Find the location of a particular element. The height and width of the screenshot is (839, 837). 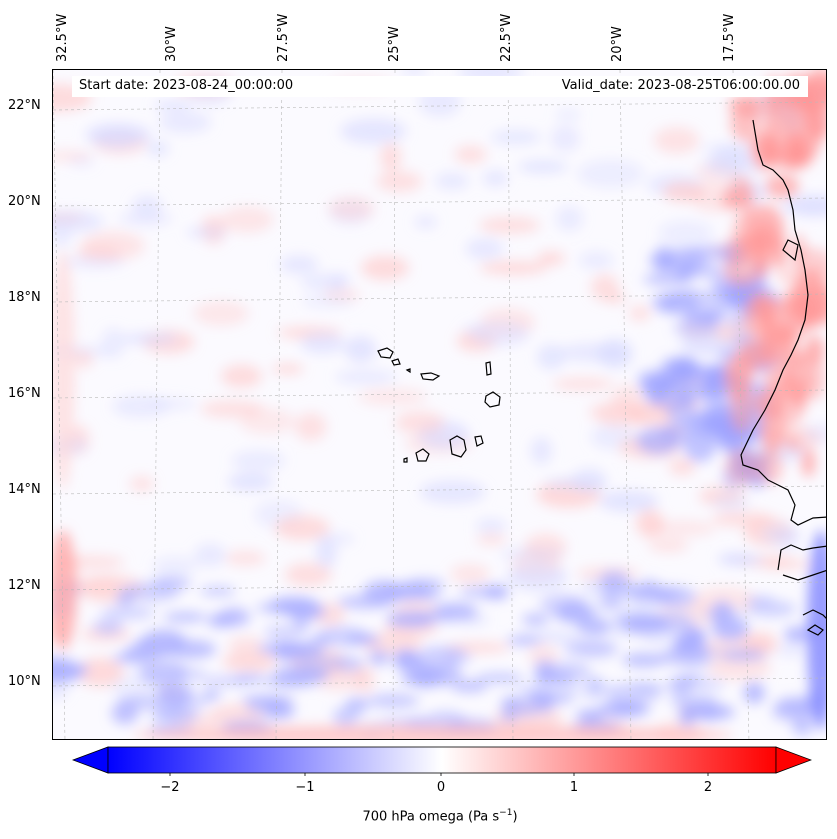

lon-label-27.5: 27.5°W is located at coordinates (283, 37).